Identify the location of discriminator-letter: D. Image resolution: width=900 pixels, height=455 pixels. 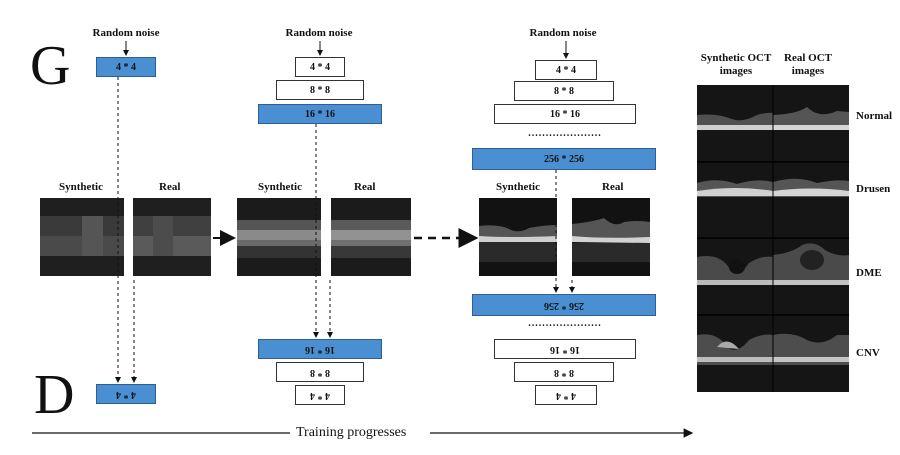
(54, 395).